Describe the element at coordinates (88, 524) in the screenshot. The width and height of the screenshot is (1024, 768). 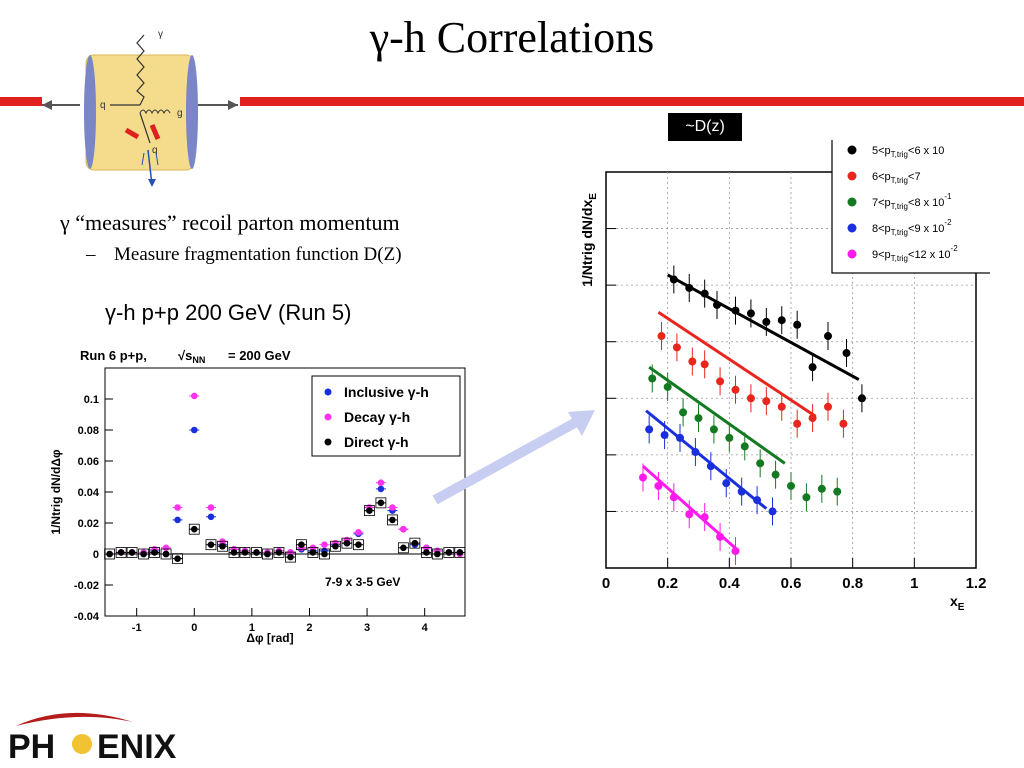
I see `y-tick-label: 0.02` at that location.